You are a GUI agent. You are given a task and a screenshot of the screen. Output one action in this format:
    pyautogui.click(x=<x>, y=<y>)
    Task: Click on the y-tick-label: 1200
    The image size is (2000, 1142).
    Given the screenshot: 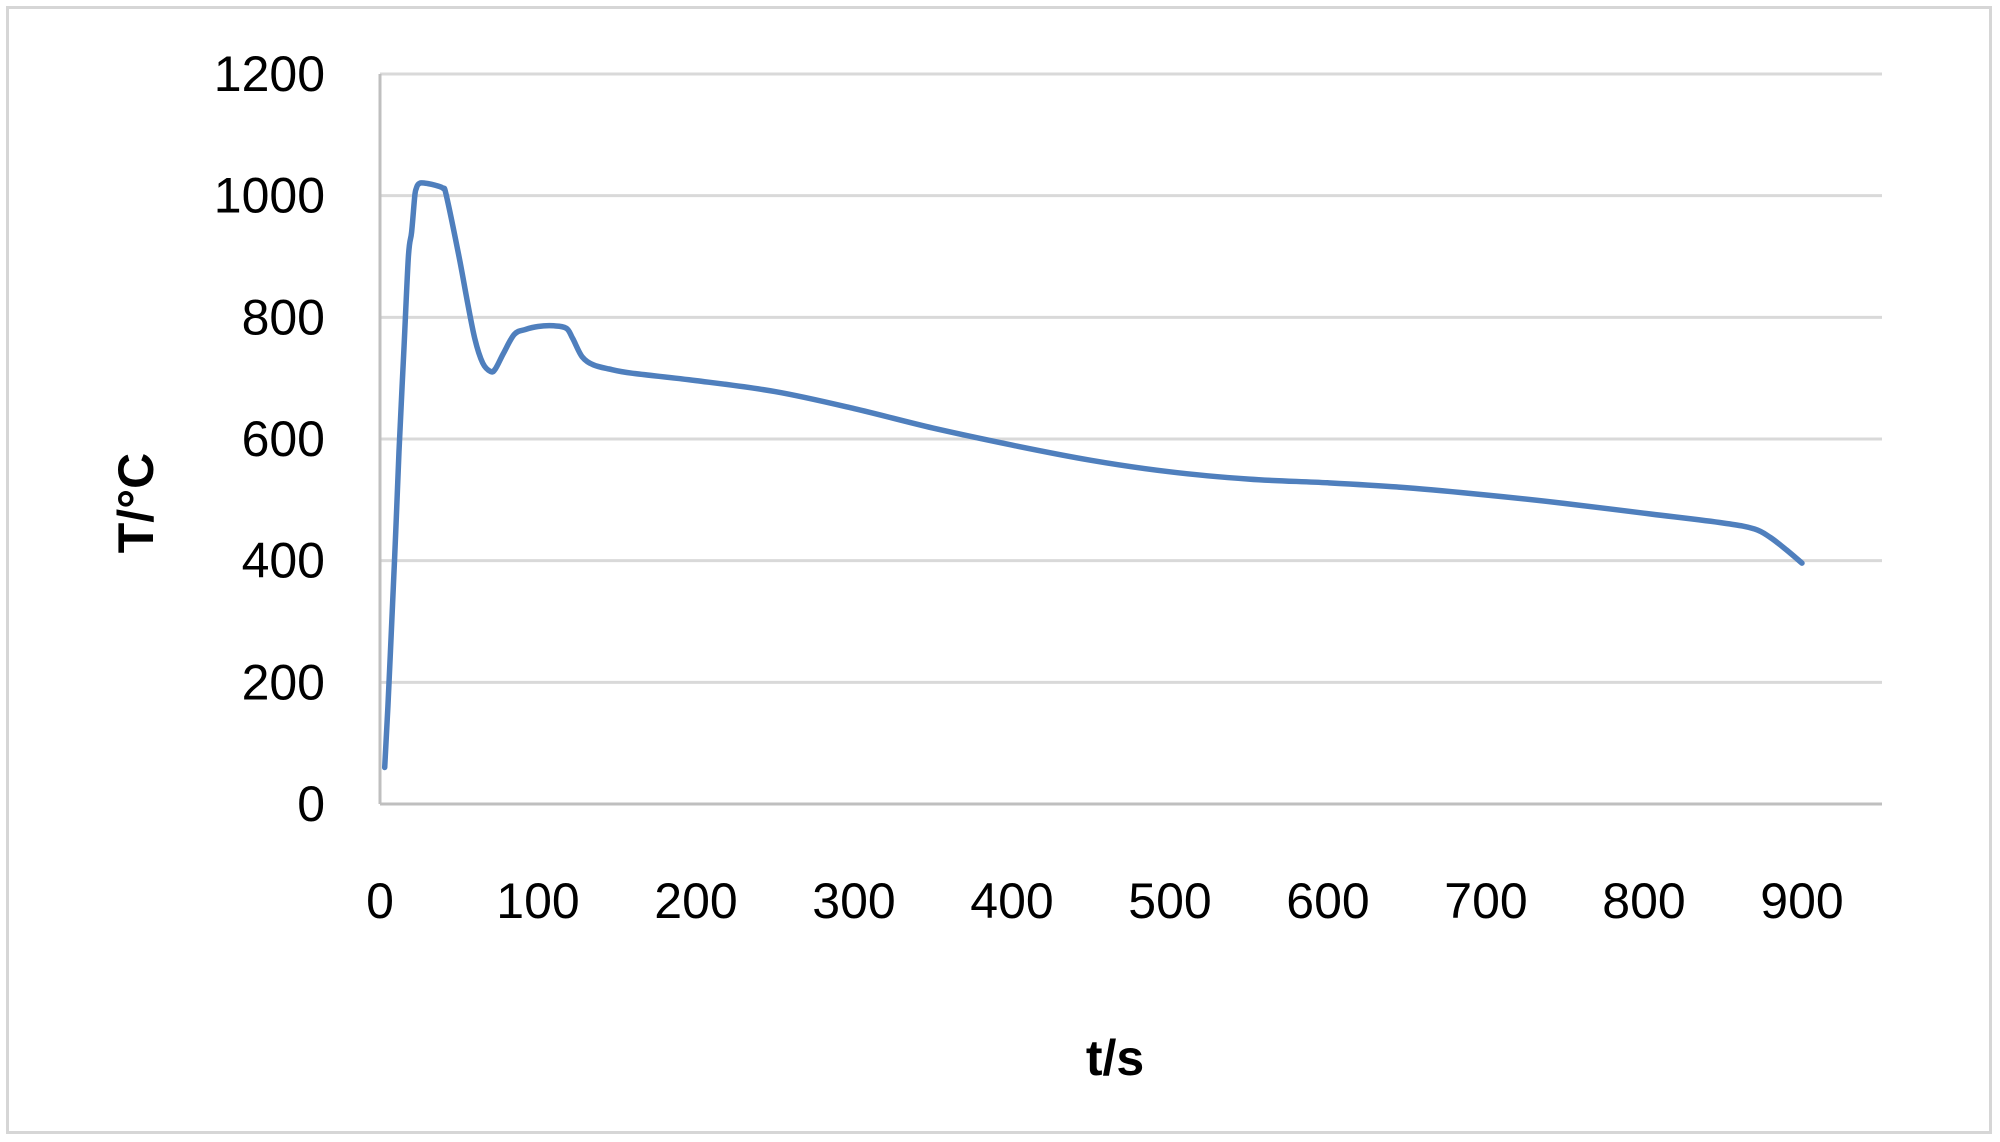 What is the action you would take?
    pyautogui.click(x=269, y=74)
    